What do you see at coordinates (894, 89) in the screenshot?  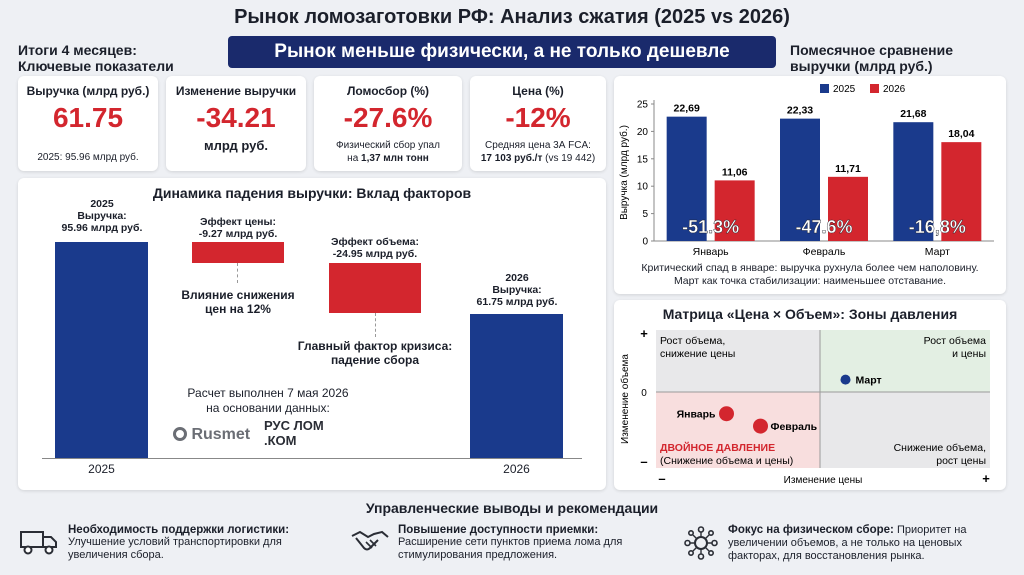 I see `legend-label-2026: 2026` at bounding box center [894, 89].